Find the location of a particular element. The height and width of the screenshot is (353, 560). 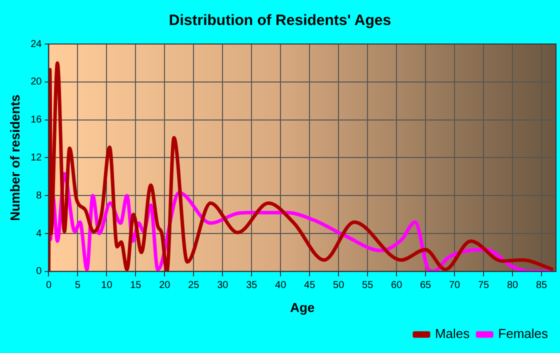

y-tick-label: 20 is located at coordinates (36, 82).